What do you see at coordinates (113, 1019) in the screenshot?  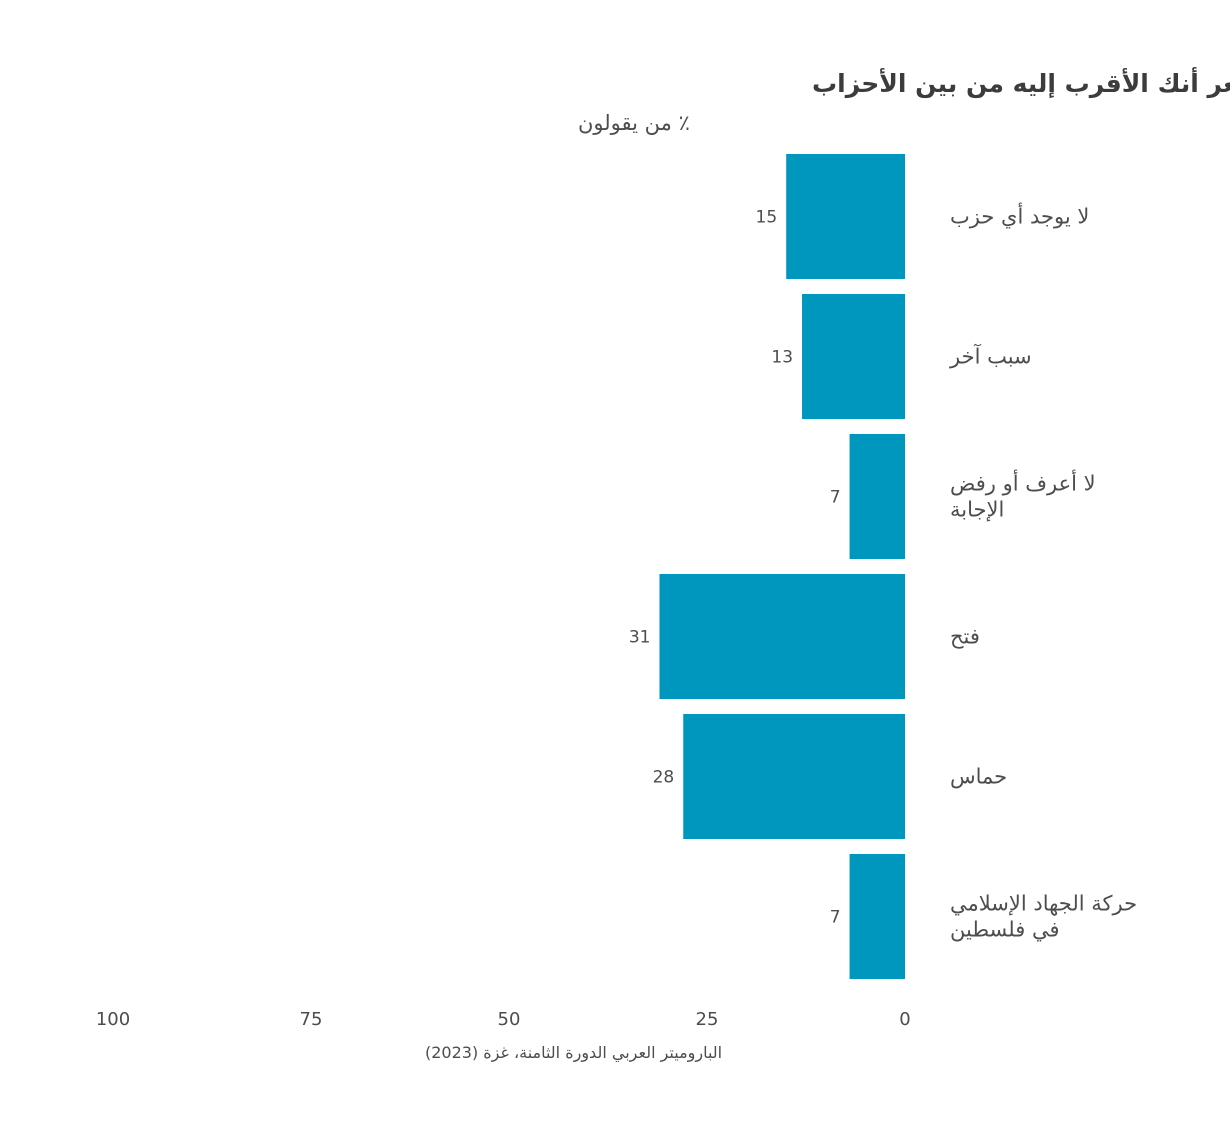 I see `x-tick-label: 100` at bounding box center [113, 1019].